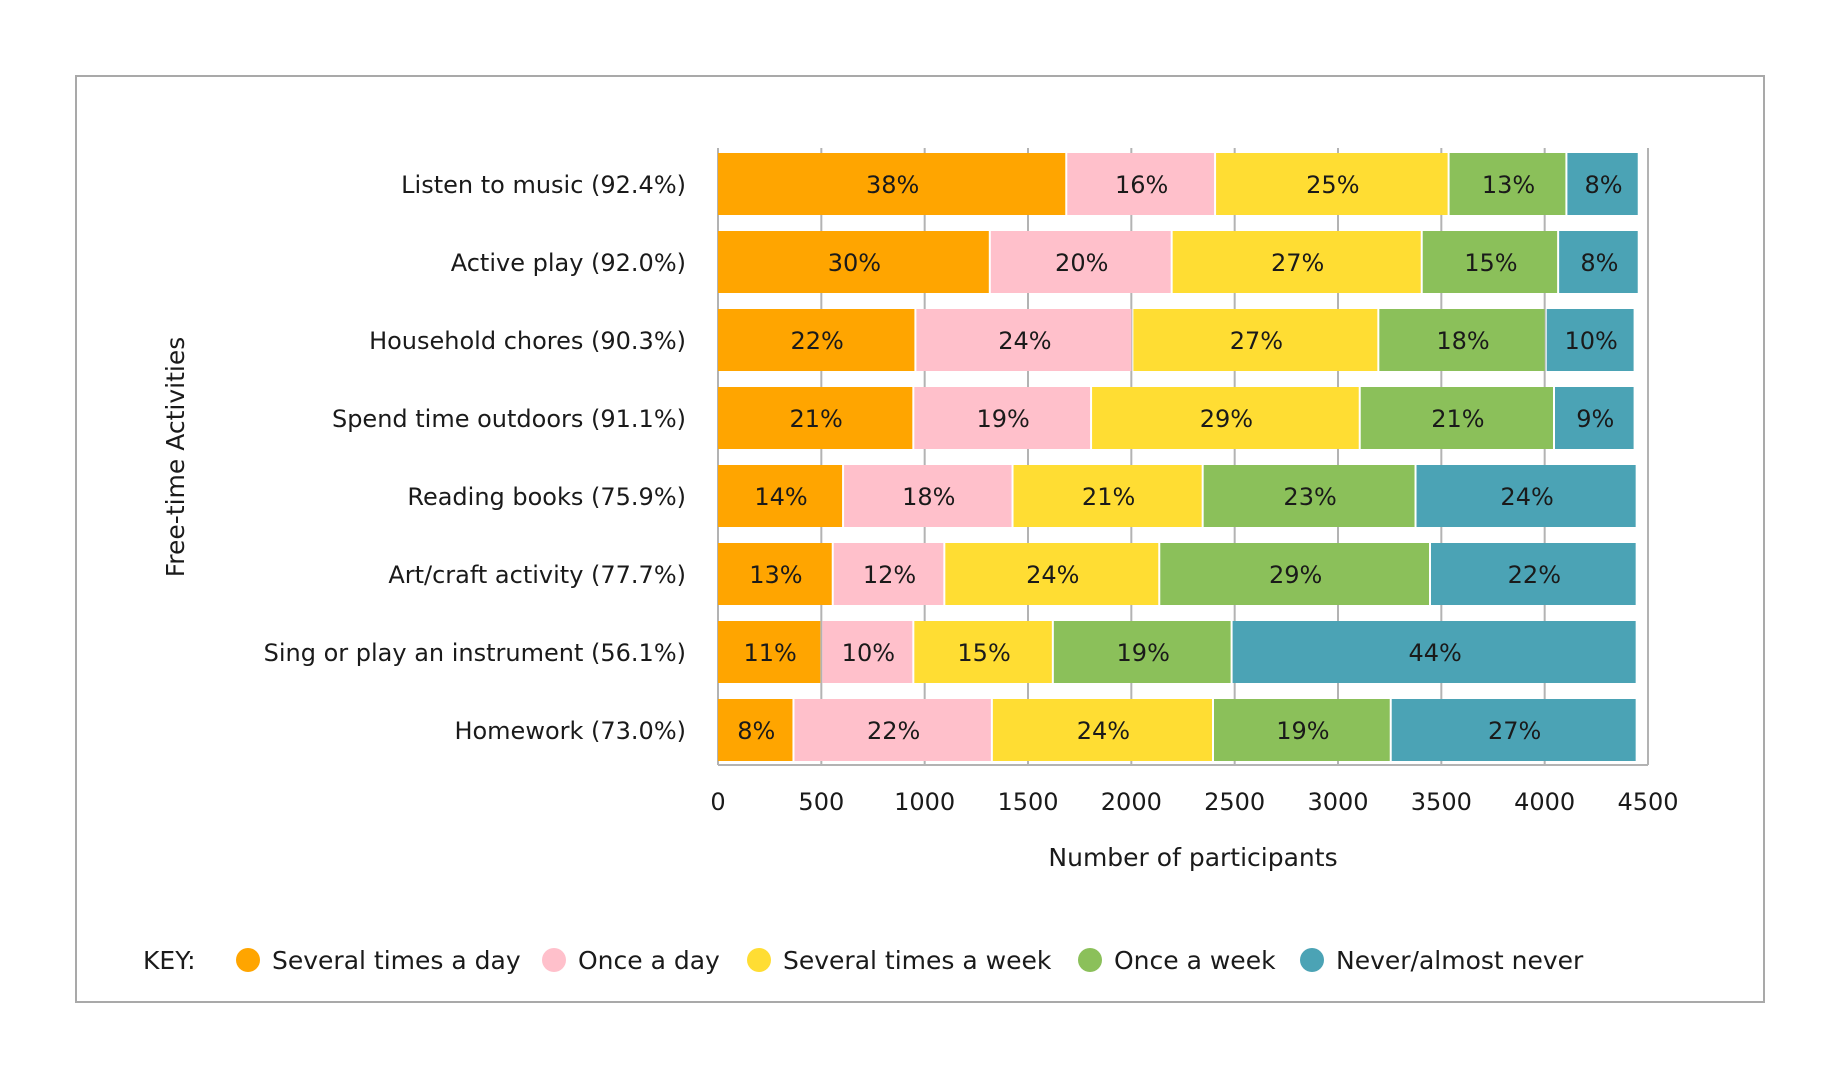 Image resolution: width=1833 pixels, height=1075 pixels. What do you see at coordinates (475, 653) in the screenshot?
I see `category-label: Sing or play an instrument (56.1%)` at bounding box center [475, 653].